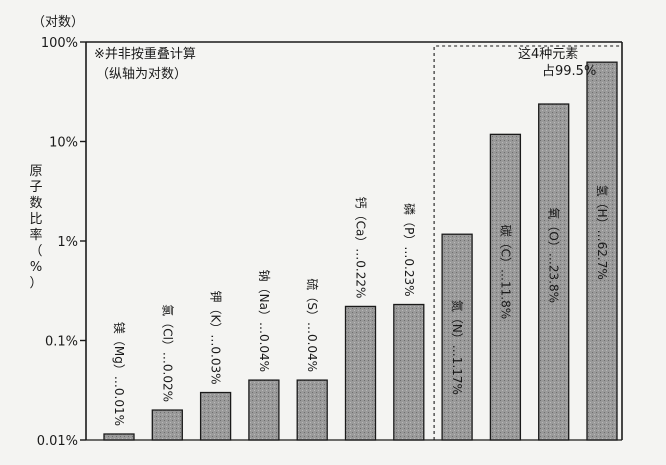  I want to click on y-unit-label: （对数）, so click(58, 22).